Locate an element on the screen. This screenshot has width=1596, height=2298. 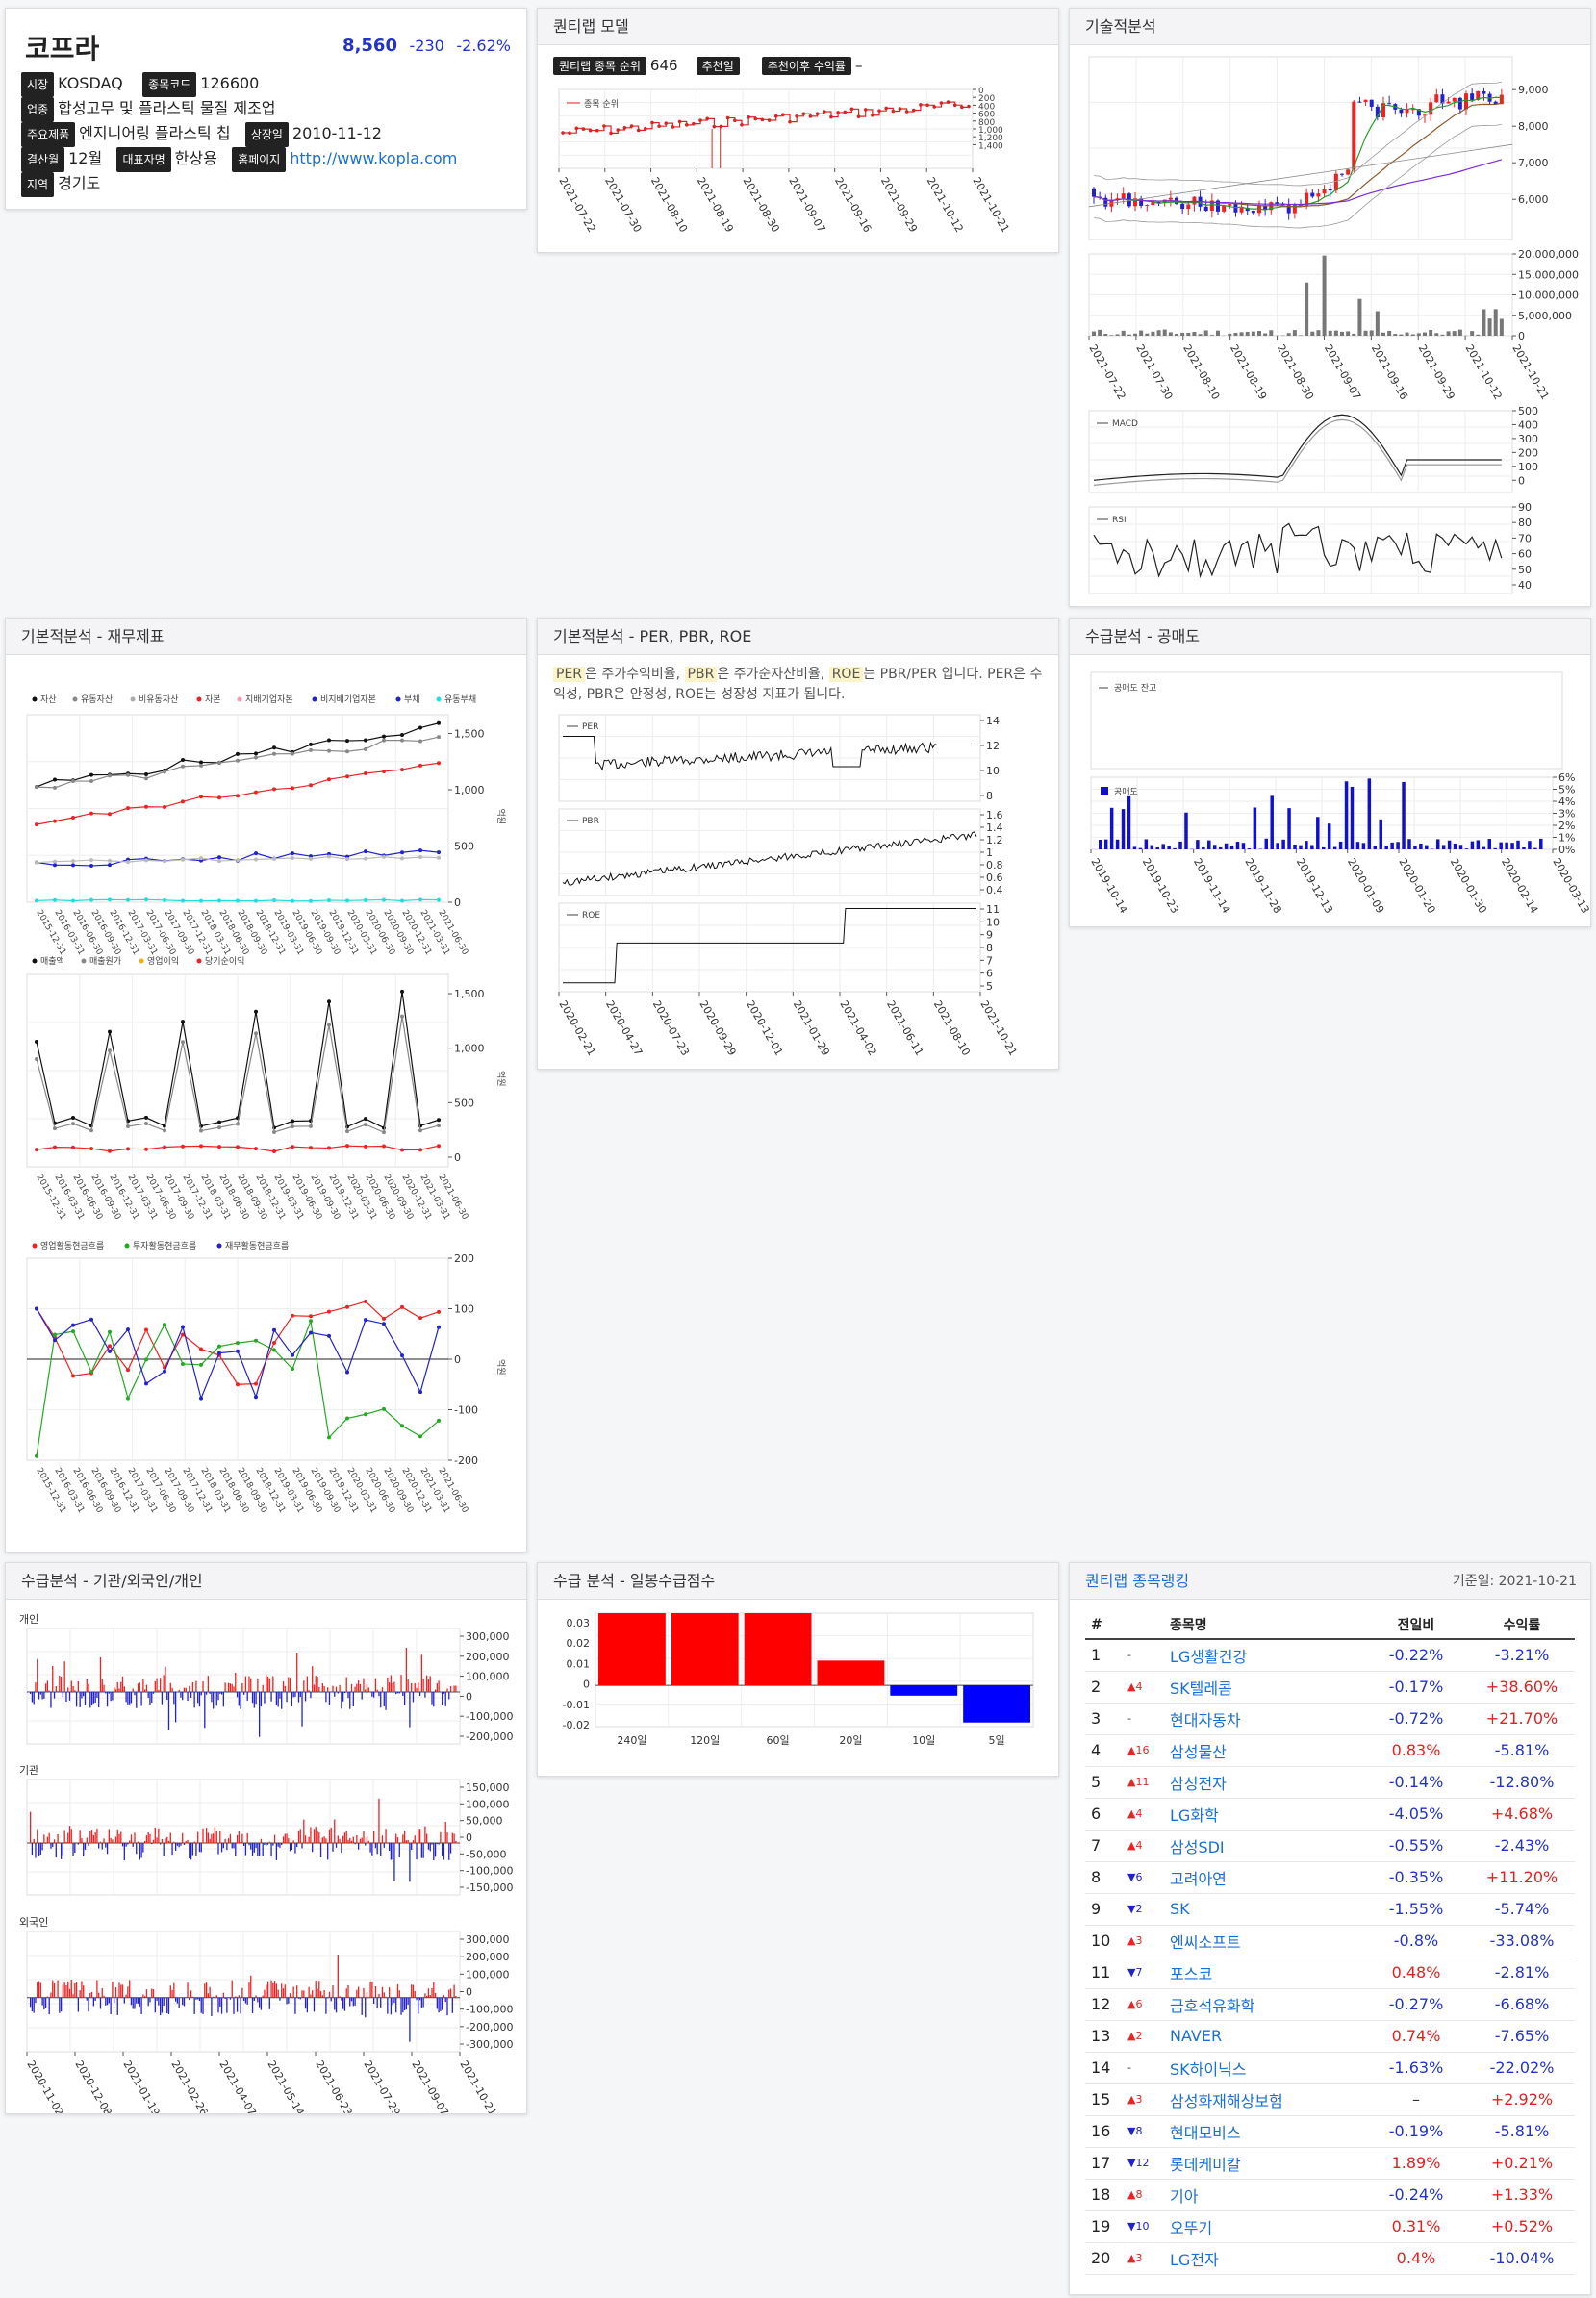
table-row: 18 ▲8 기아 -0.24% +1.33% is located at coordinates (1330, 2195).